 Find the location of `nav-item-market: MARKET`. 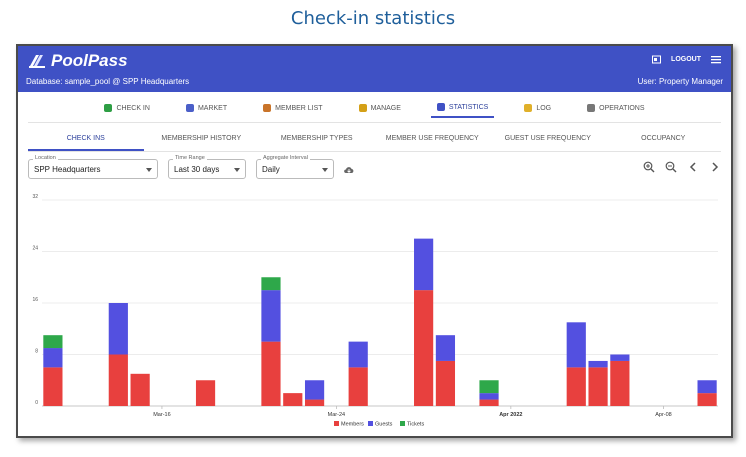

nav-item-market: MARKET is located at coordinates (206, 108).